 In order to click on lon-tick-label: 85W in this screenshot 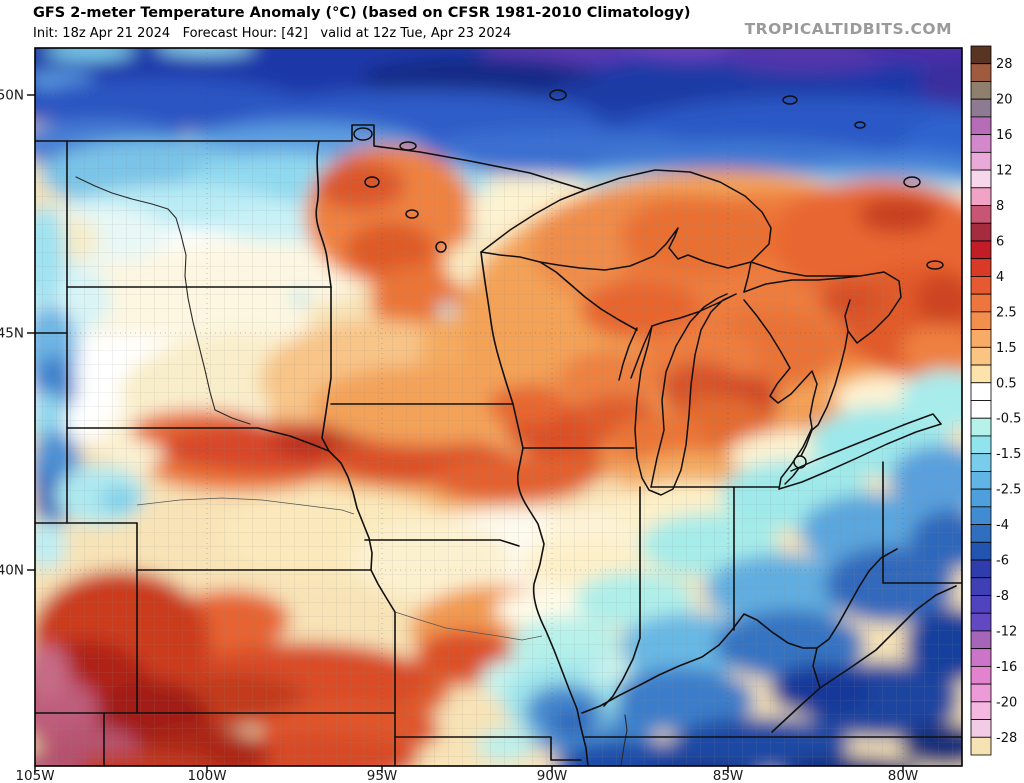, I will do `click(728, 775)`.